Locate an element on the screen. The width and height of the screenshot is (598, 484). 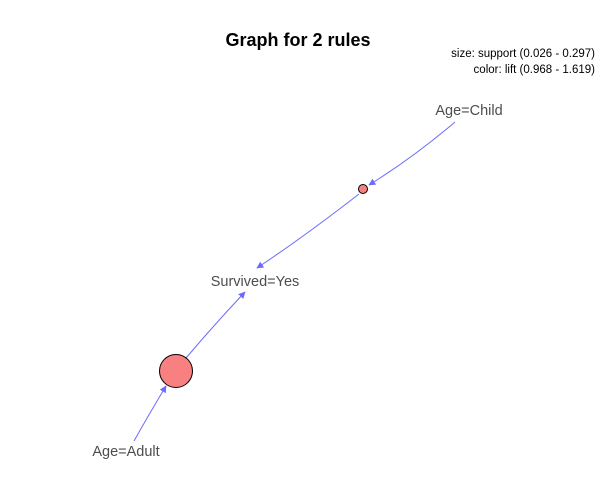
edge-rule2-to-survived is located at coordinates (215, 325).